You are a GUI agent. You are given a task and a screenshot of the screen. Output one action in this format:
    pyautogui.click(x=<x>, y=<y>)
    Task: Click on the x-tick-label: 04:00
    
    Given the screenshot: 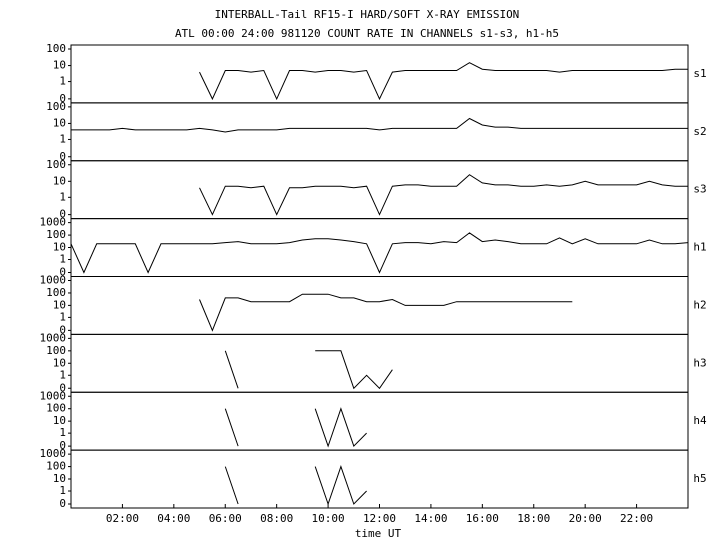 What is the action you would take?
    pyautogui.click(x=173, y=518)
    